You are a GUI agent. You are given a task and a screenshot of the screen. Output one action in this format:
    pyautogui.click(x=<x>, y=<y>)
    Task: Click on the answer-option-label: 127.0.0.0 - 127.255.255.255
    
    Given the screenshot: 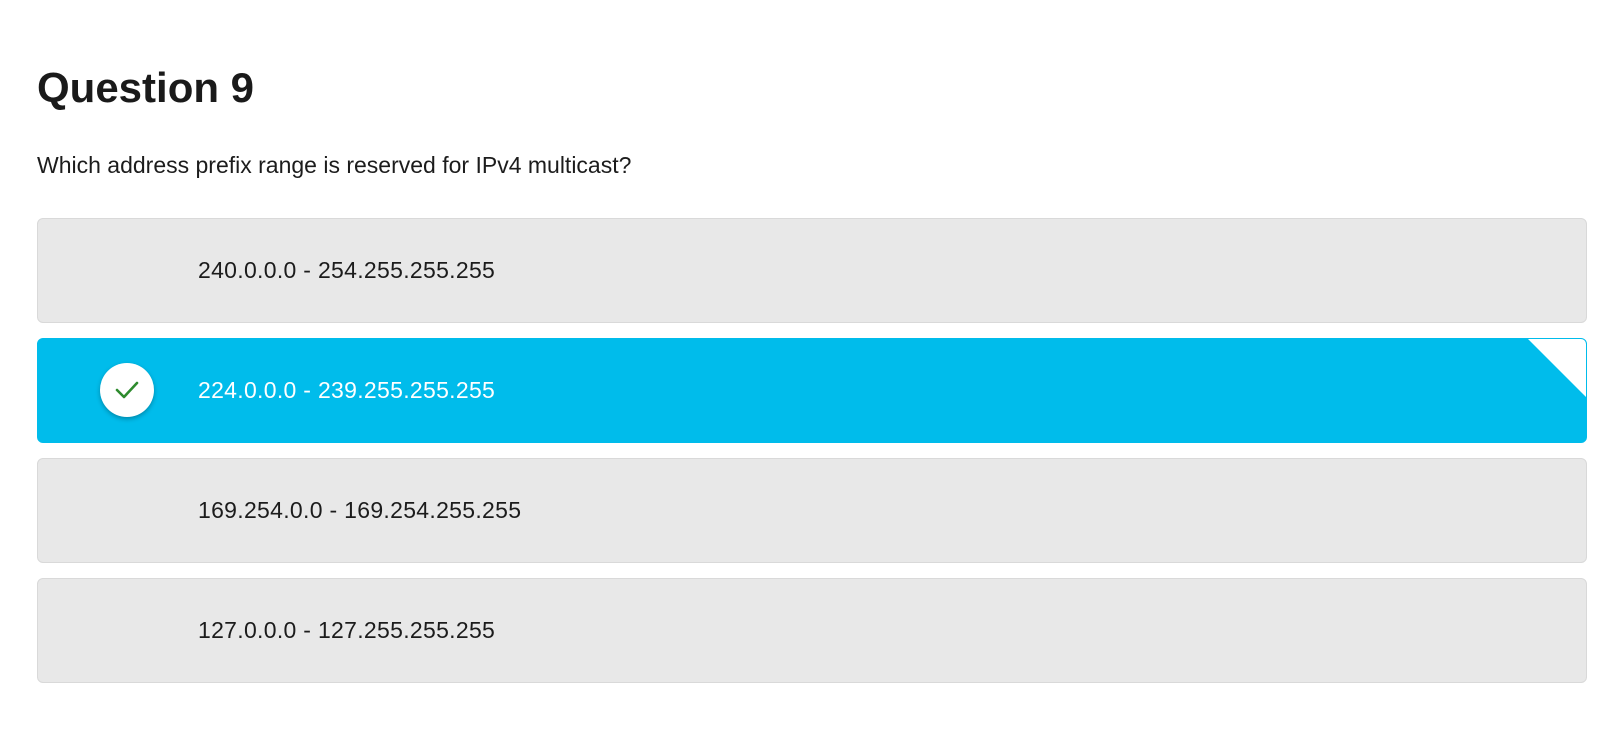 What is the action you would take?
    pyautogui.click(x=347, y=630)
    